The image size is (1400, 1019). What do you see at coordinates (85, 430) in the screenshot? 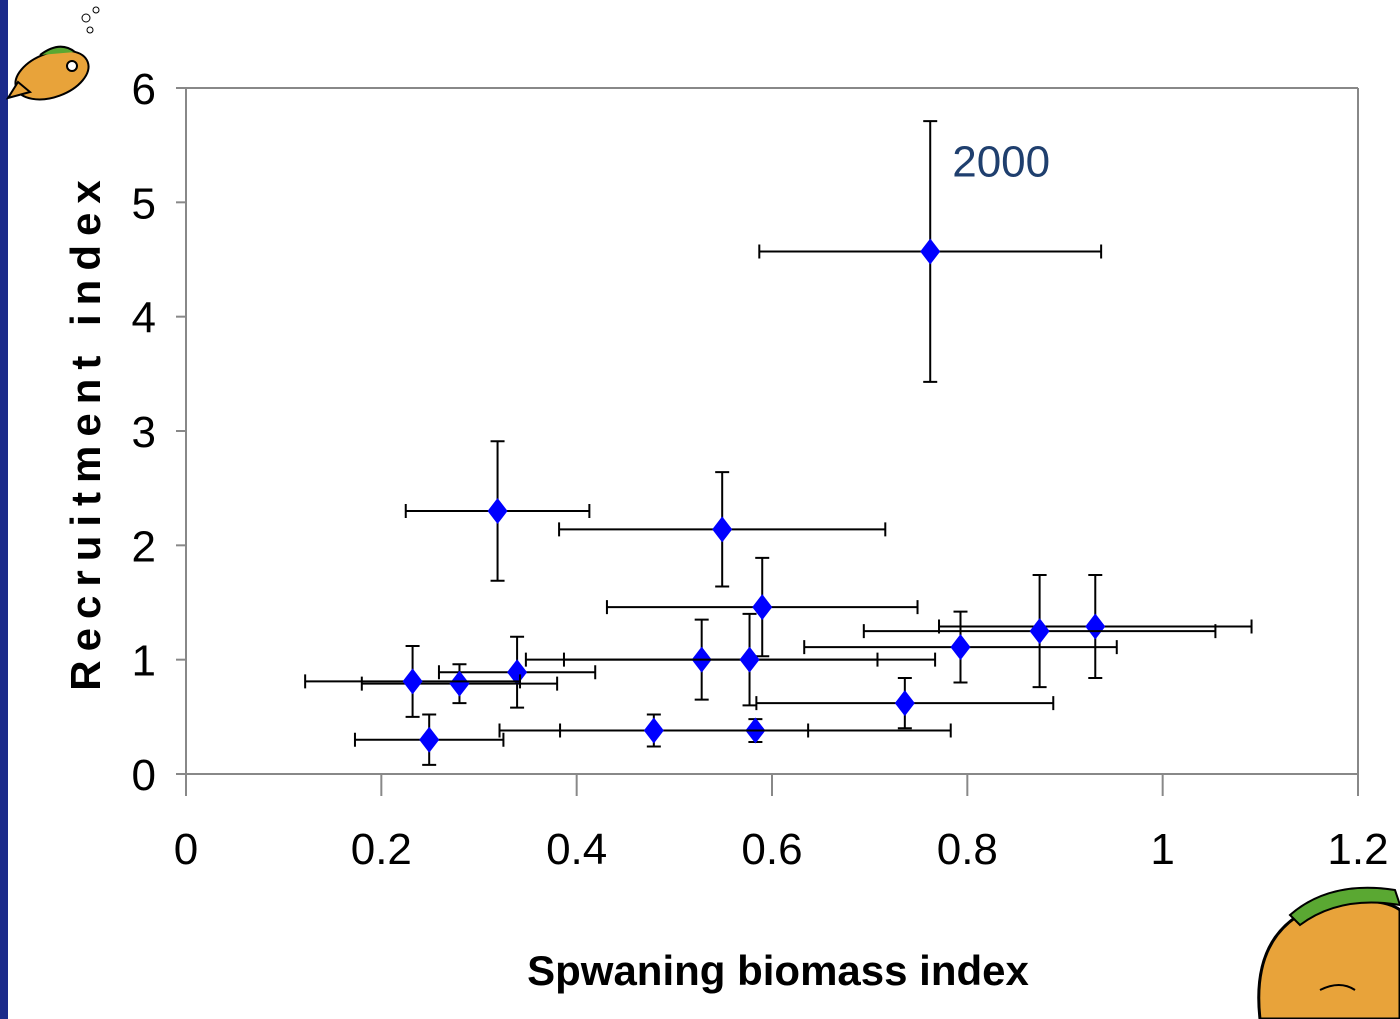
I see `y-axis-label: Recruitment index` at bounding box center [85, 430].